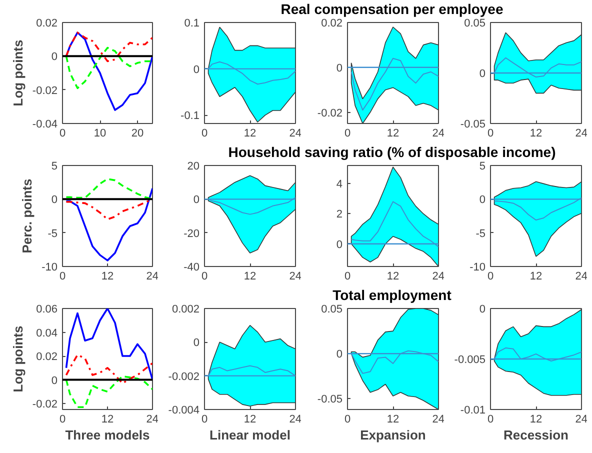  I want to click on x-axis-title: Three models, so click(107, 435).